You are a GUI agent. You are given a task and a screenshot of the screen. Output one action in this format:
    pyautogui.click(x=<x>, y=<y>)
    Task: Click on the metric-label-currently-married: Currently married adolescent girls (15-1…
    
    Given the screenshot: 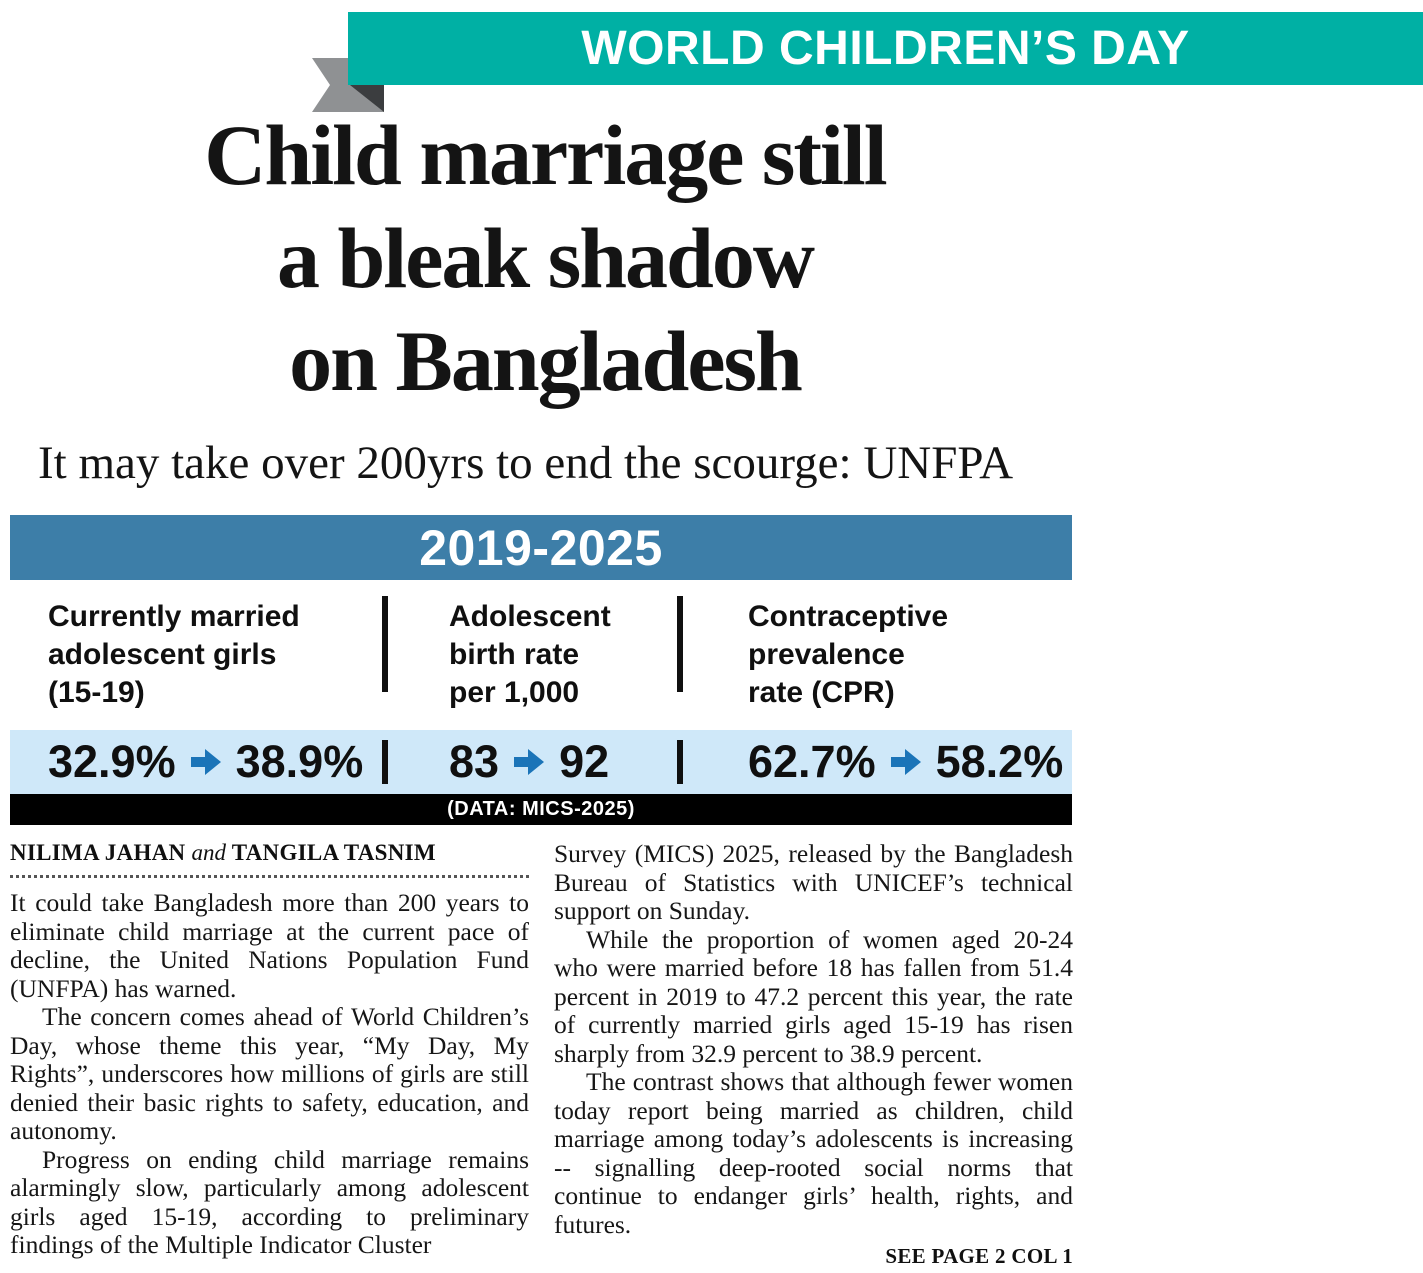 What is the action you would take?
    pyautogui.click(x=197, y=664)
    